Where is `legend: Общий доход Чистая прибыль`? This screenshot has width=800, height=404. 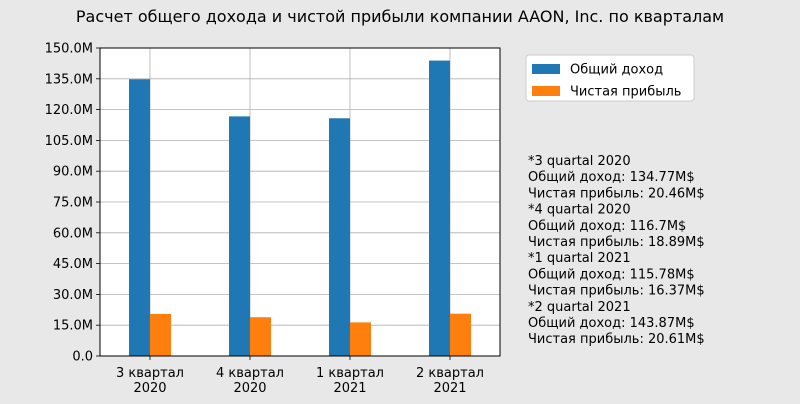 legend: Общий доход Чистая прибыль is located at coordinates (610, 78).